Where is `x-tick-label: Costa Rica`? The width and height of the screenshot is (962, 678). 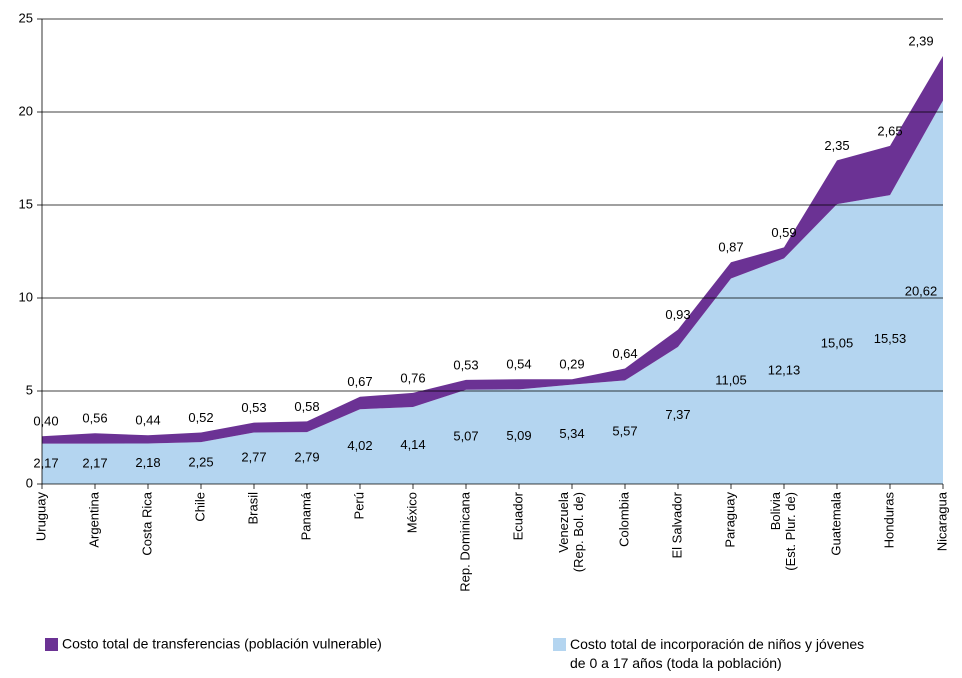
x-tick-label: Costa Rica is located at coordinates (146, 523).